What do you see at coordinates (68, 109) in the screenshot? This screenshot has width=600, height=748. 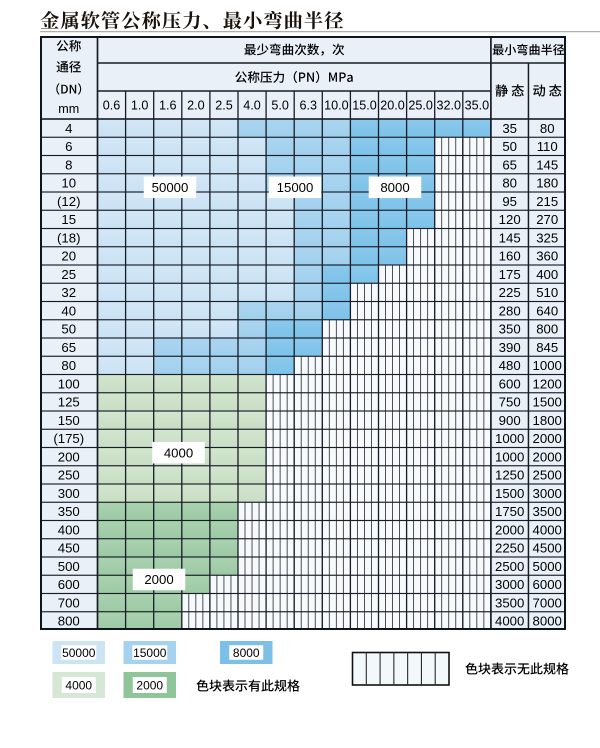 I see `svg-text: mm` at bounding box center [68, 109].